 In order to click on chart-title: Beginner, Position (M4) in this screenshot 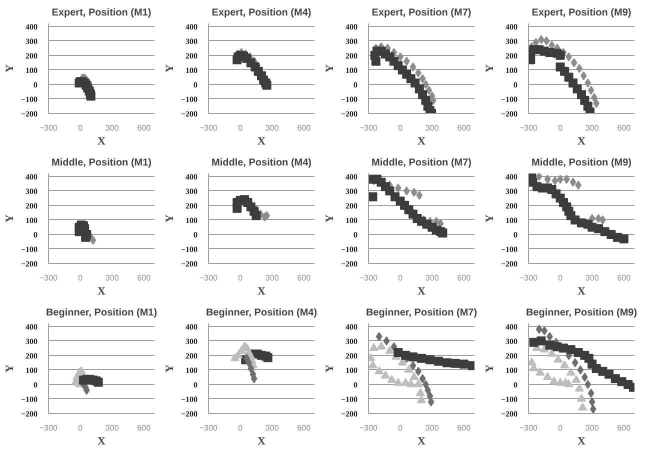, I will do `click(262, 313)`.